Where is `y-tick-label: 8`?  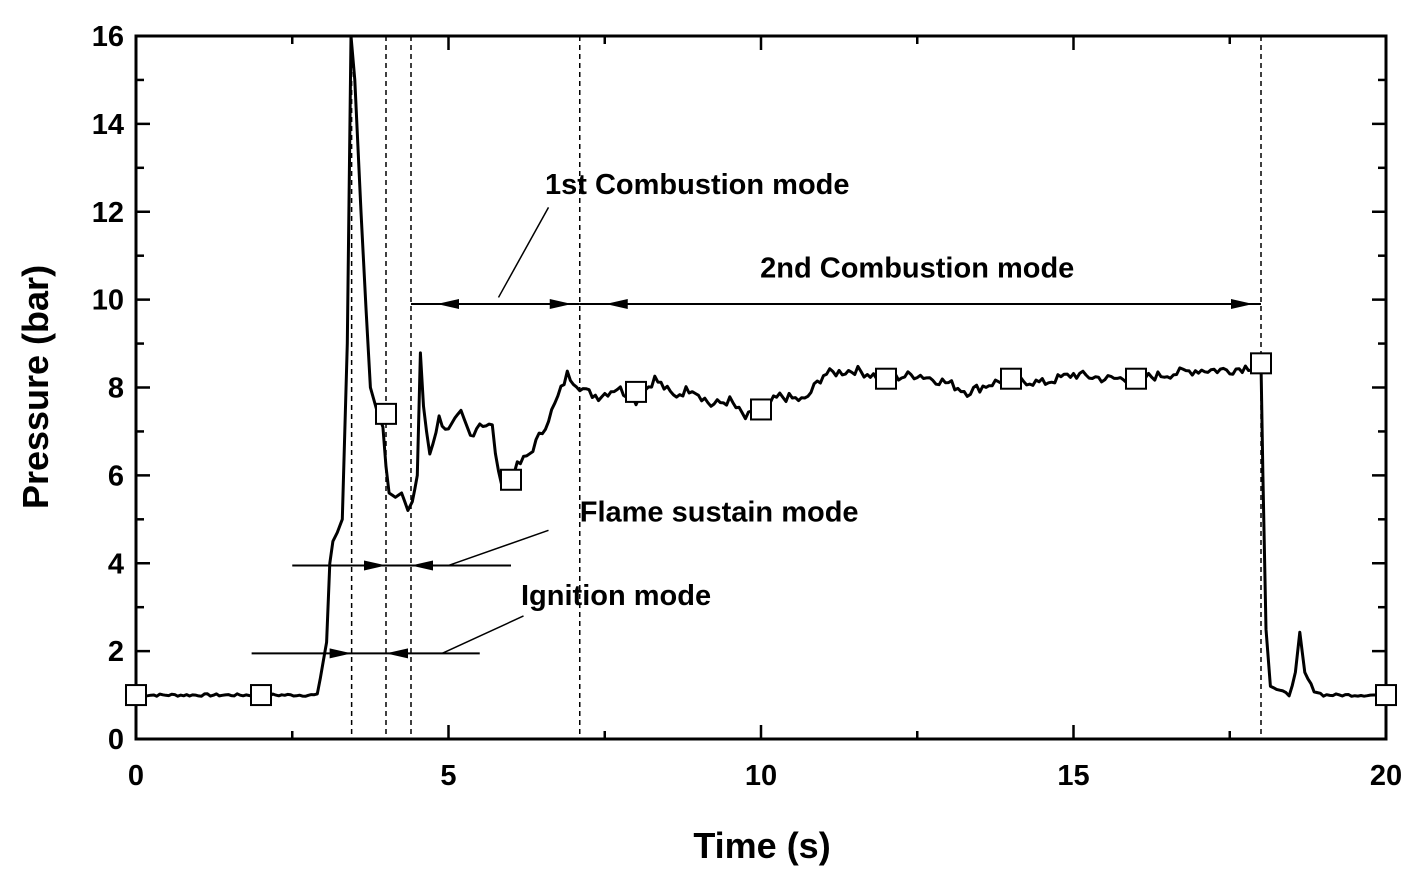 y-tick-label: 8 is located at coordinates (116, 389).